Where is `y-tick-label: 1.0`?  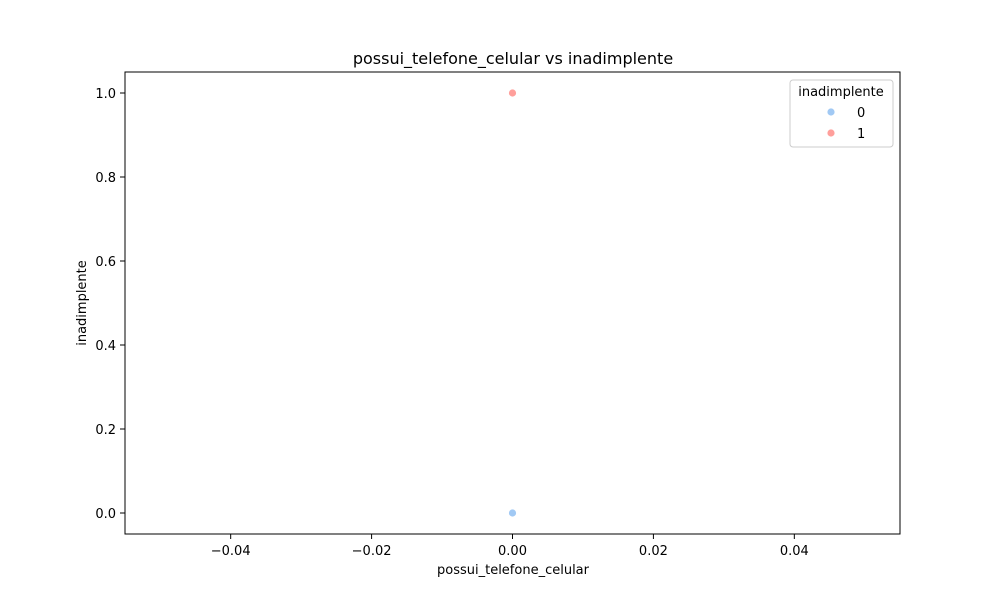 y-tick-label: 1.0 is located at coordinates (105, 94).